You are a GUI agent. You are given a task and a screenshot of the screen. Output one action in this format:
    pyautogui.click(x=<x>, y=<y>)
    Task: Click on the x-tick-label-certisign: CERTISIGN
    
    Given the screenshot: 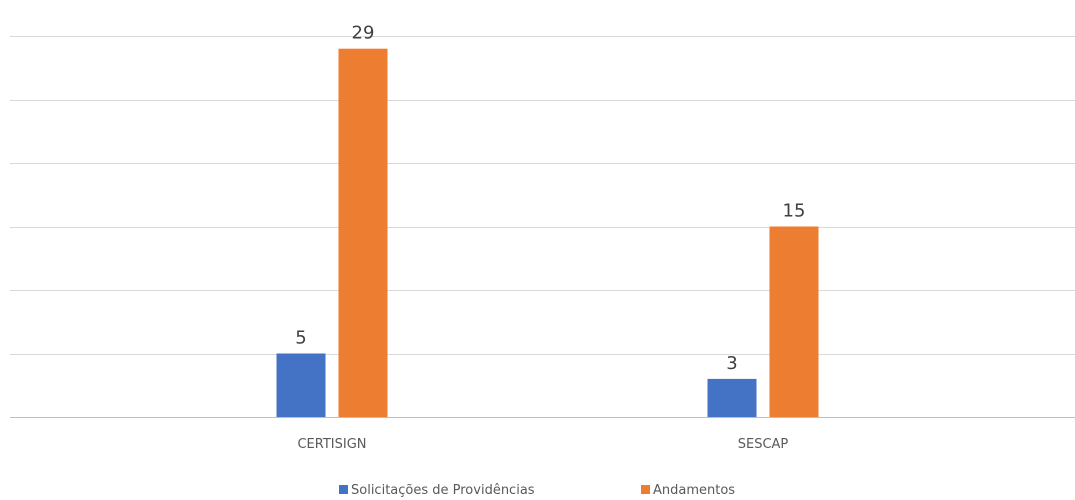 What is the action you would take?
    pyautogui.click(x=331, y=444)
    